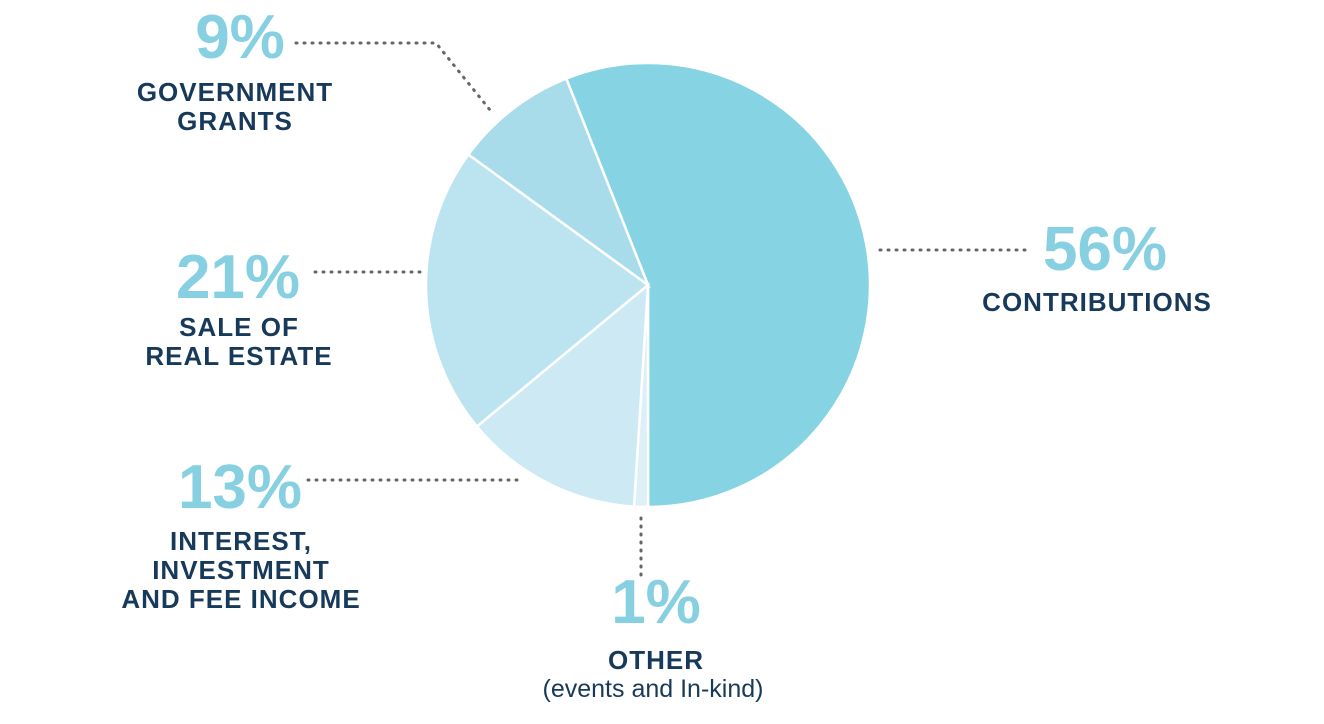 Image resolution: width=1324 pixels, height=724 pixels. What do you see at coordinates (238, 277) in the screenshot?
I see `value-label: 21%` at bounding box center [238, 277].